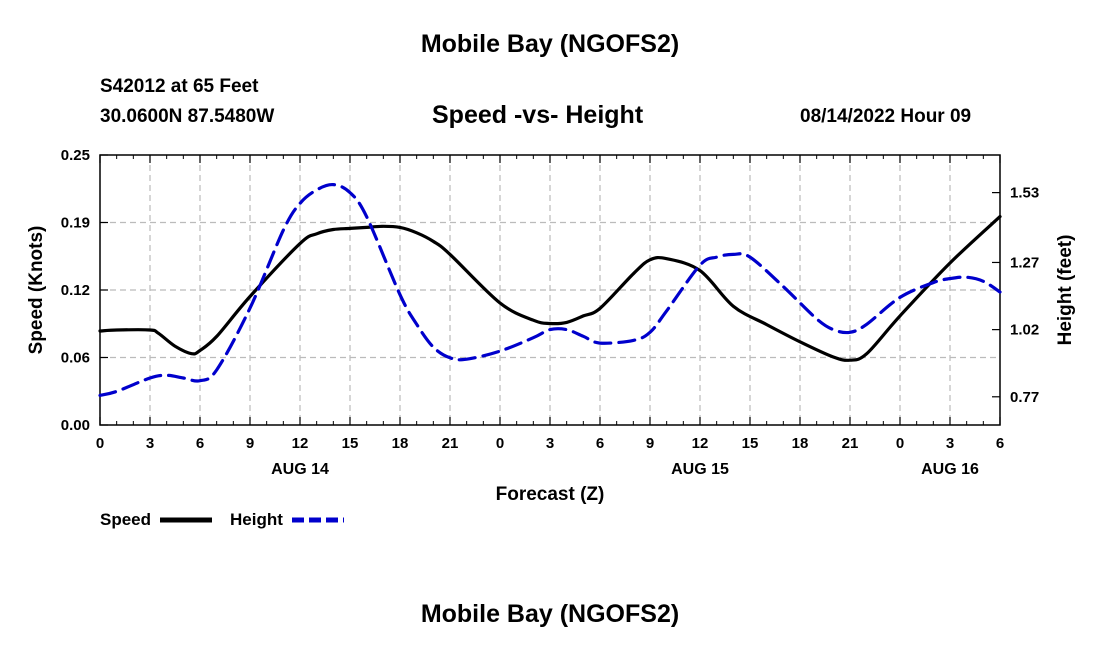 The image size is (1100, 650). I want to click on date-label: AUG 14, so click(300, 469).